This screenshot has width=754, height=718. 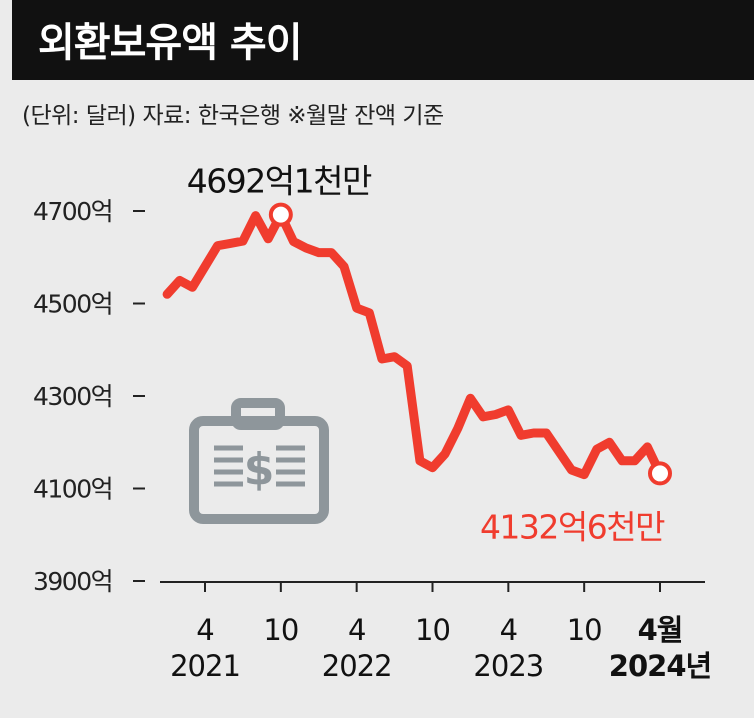 I want to click on annotation-label: 4132억6천만, so click(x=572, y=526).